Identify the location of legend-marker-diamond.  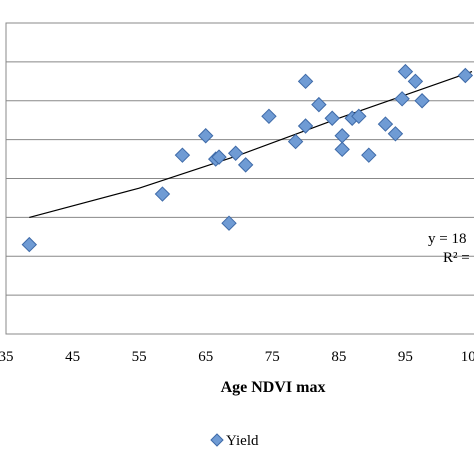
(217, 440).